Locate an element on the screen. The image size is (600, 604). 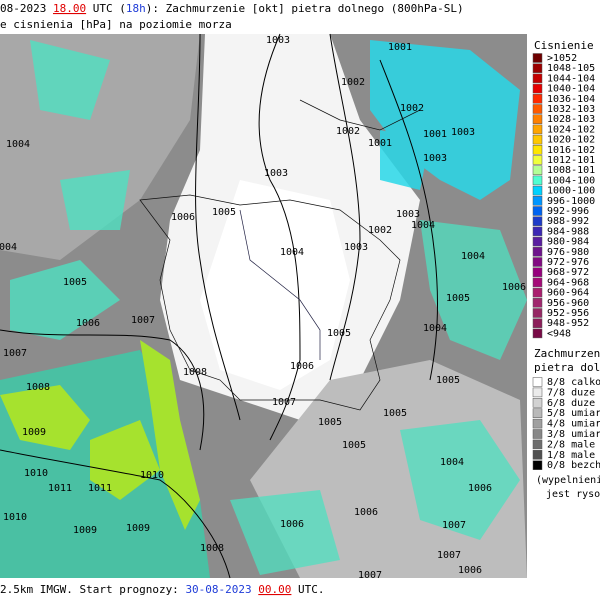
legend-note: jest rysowe is located at coordinates (573, 494).